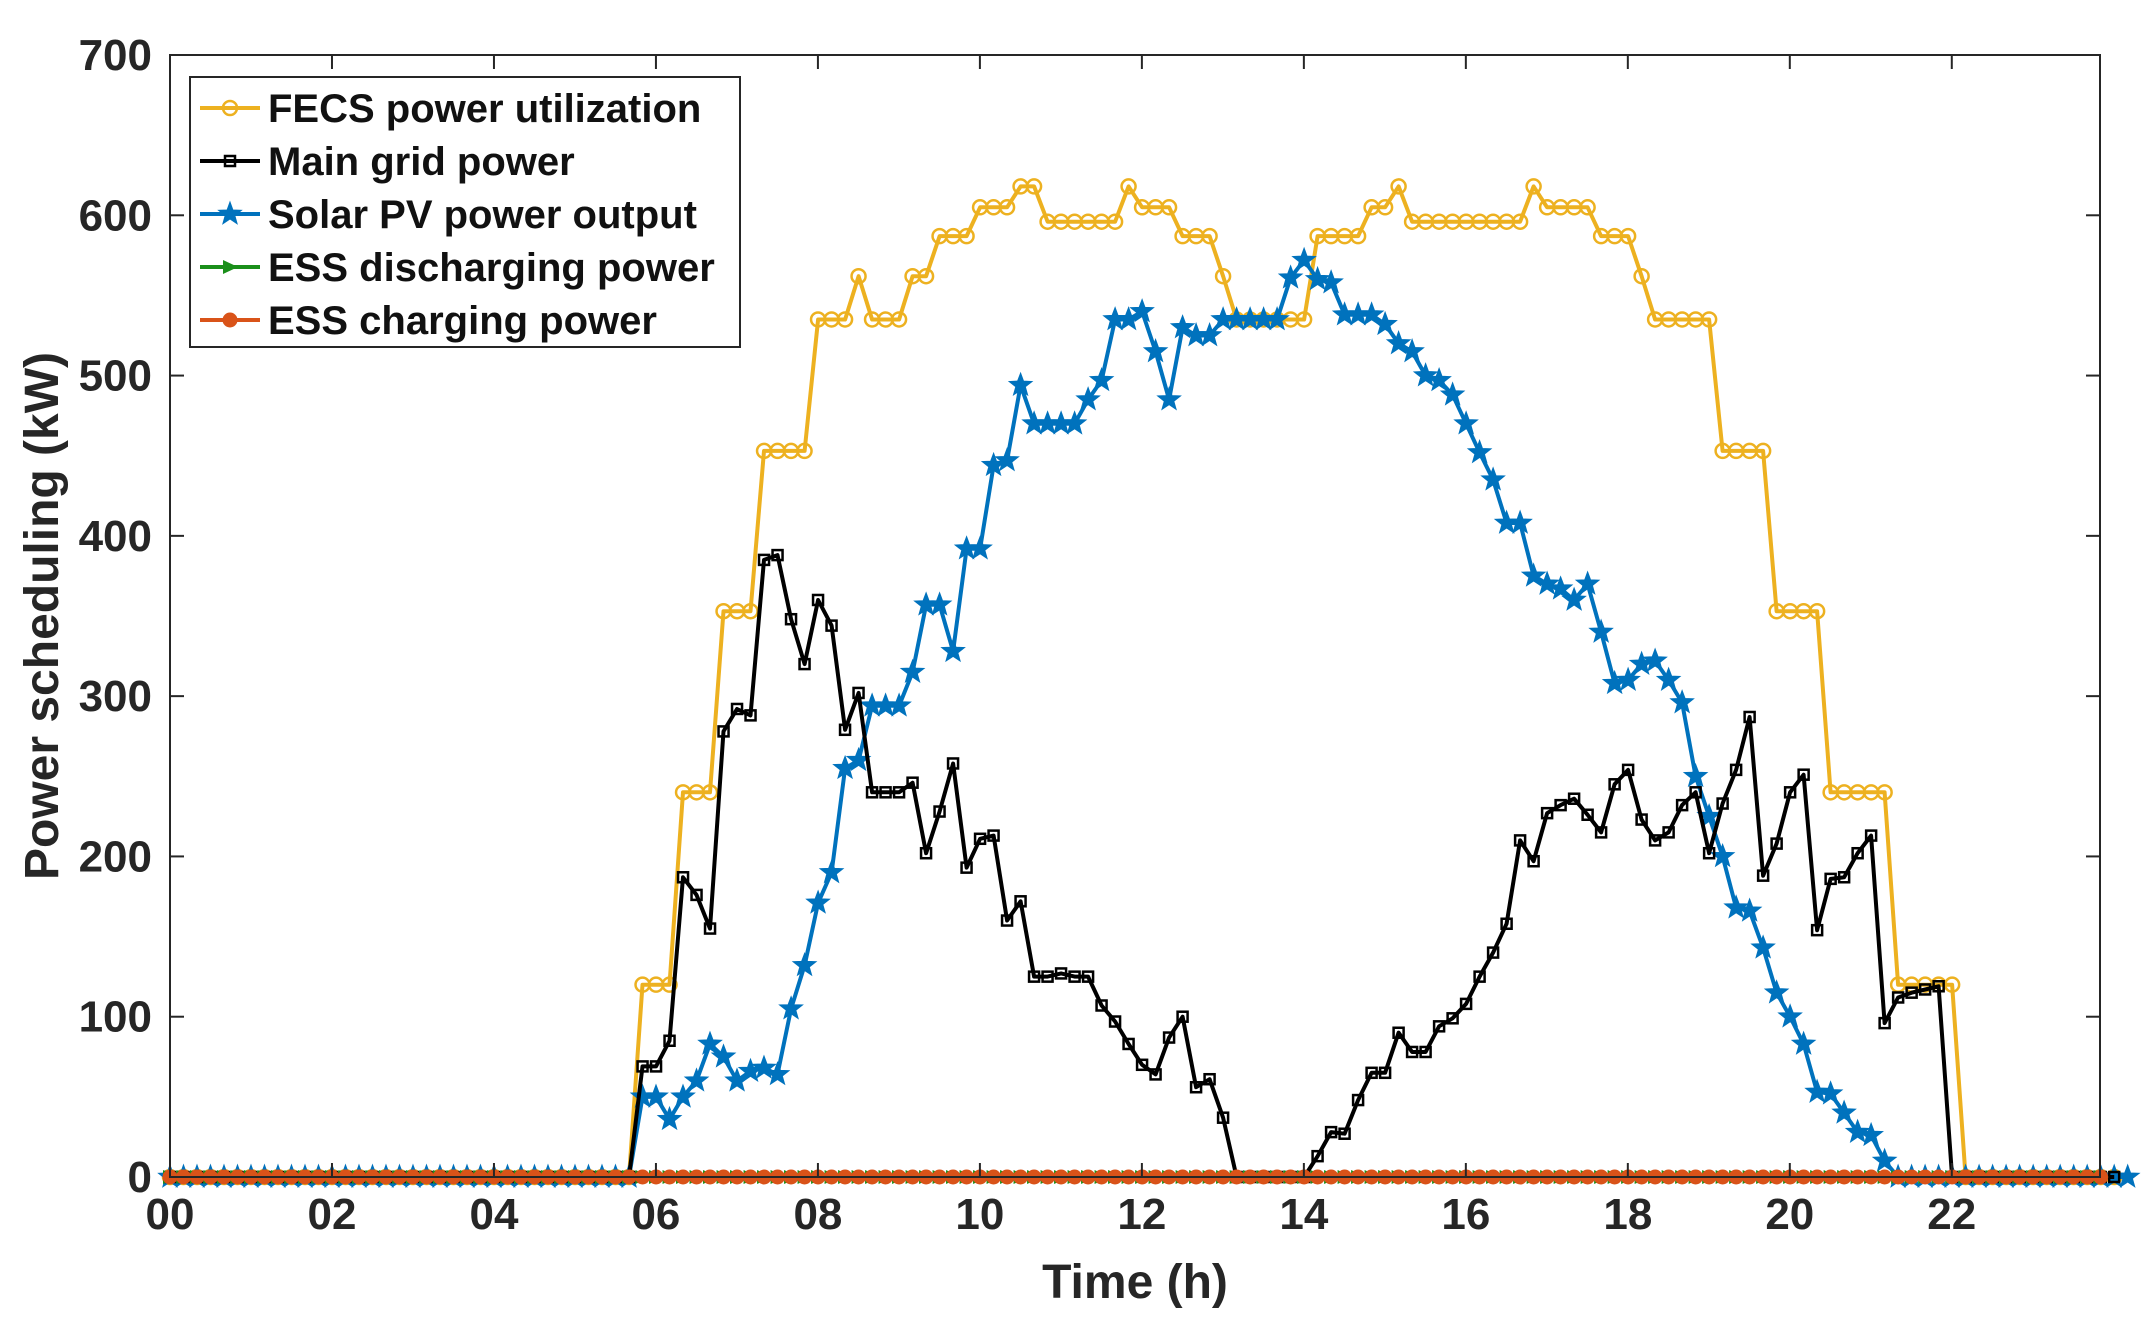 Image resolution: width=2141 pixels, height=1320 pixels. What do you see at coordinates (115, 536) in the screenshot?
I see `y-tick-label: 400` at bounding box center [115, 536].